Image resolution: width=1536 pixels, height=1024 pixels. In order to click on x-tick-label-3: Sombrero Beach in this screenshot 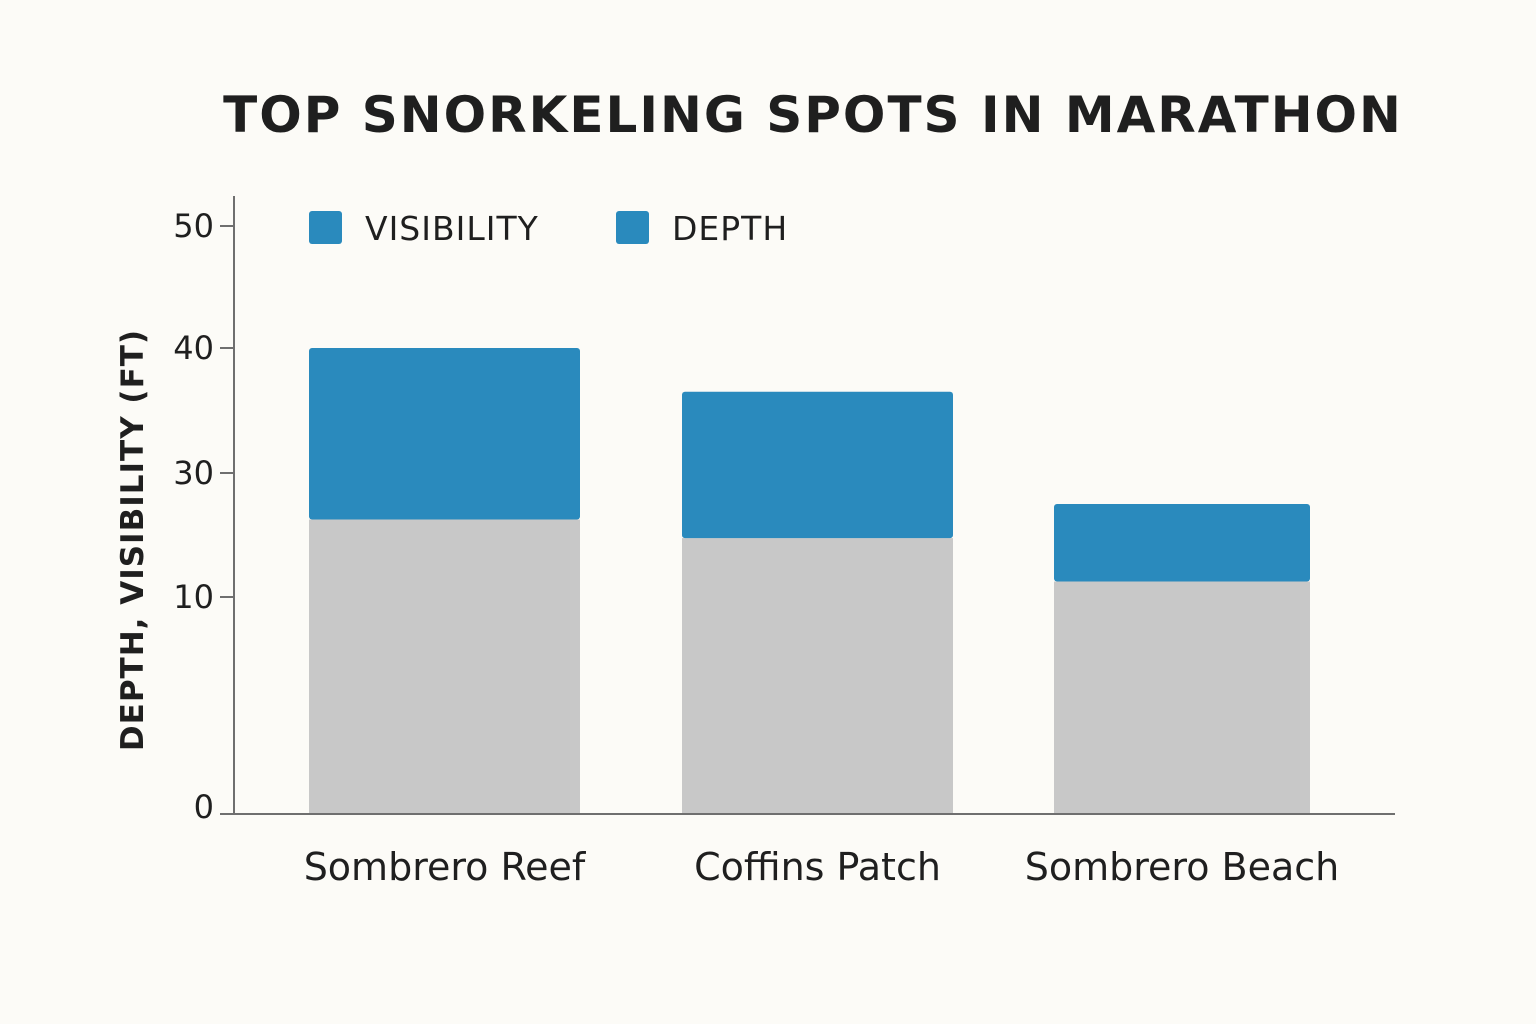, I will do `click(1182, 867)`.